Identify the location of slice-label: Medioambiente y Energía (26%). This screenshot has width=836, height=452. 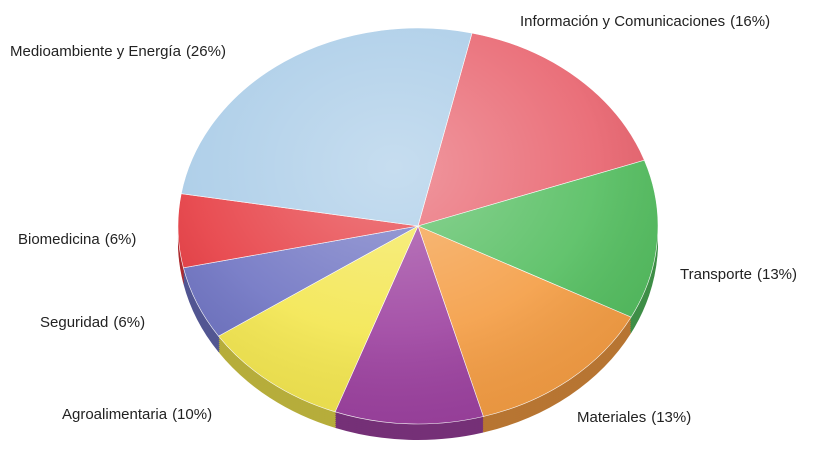
(118, 51).